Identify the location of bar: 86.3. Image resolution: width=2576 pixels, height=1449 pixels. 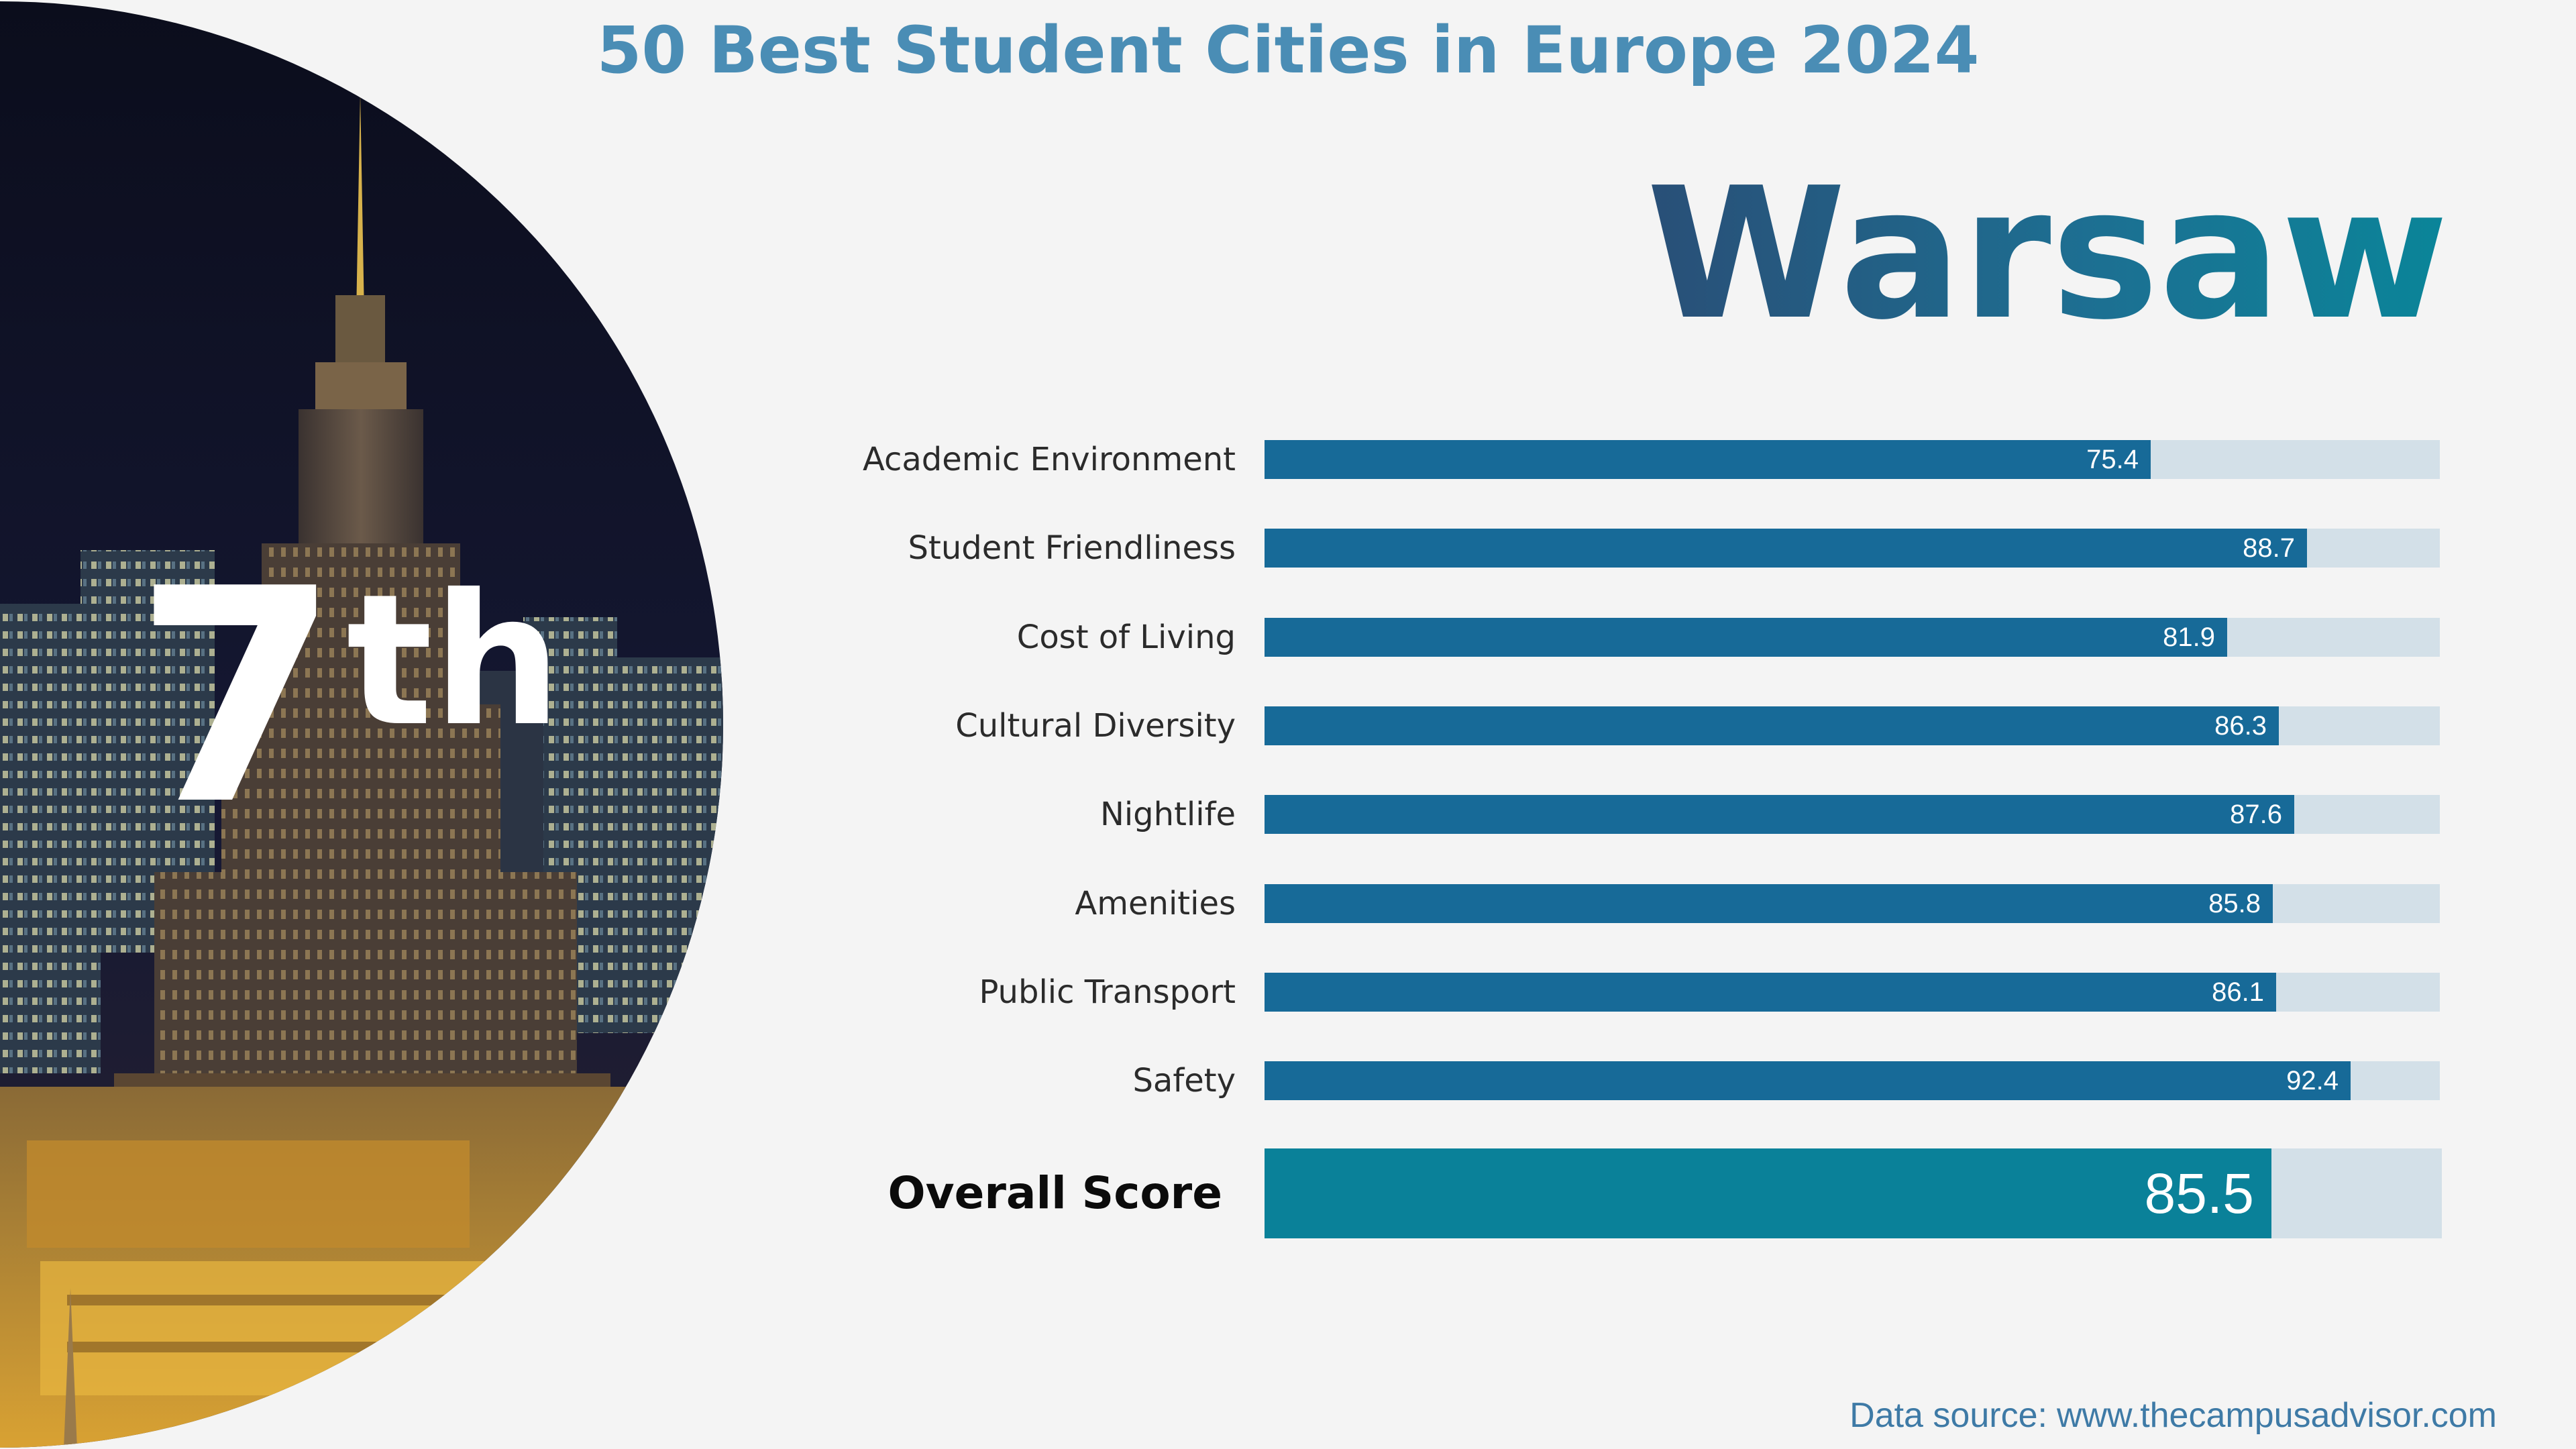
(1772, 725).